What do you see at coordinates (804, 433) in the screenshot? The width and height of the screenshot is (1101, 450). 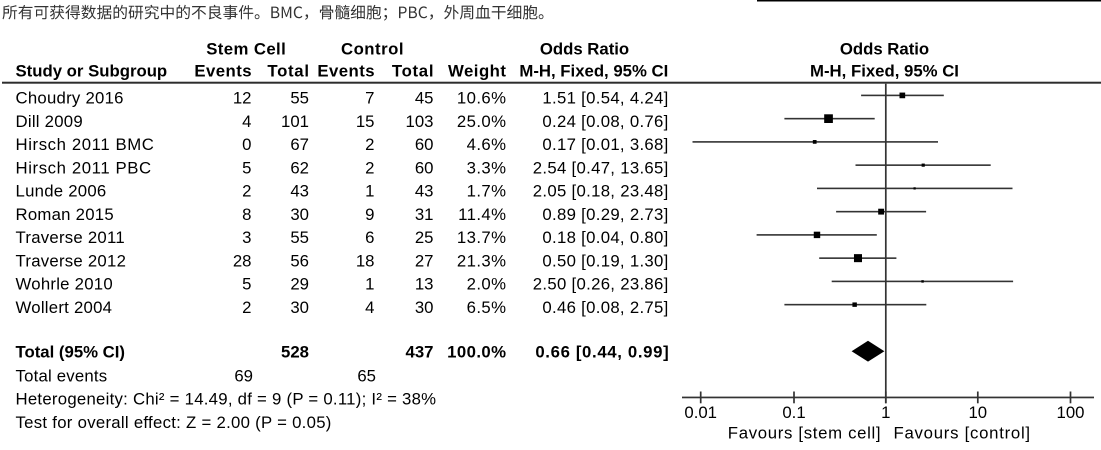 I see `svg-text: Favours [stem cell]` at bounding box center [804, 433].